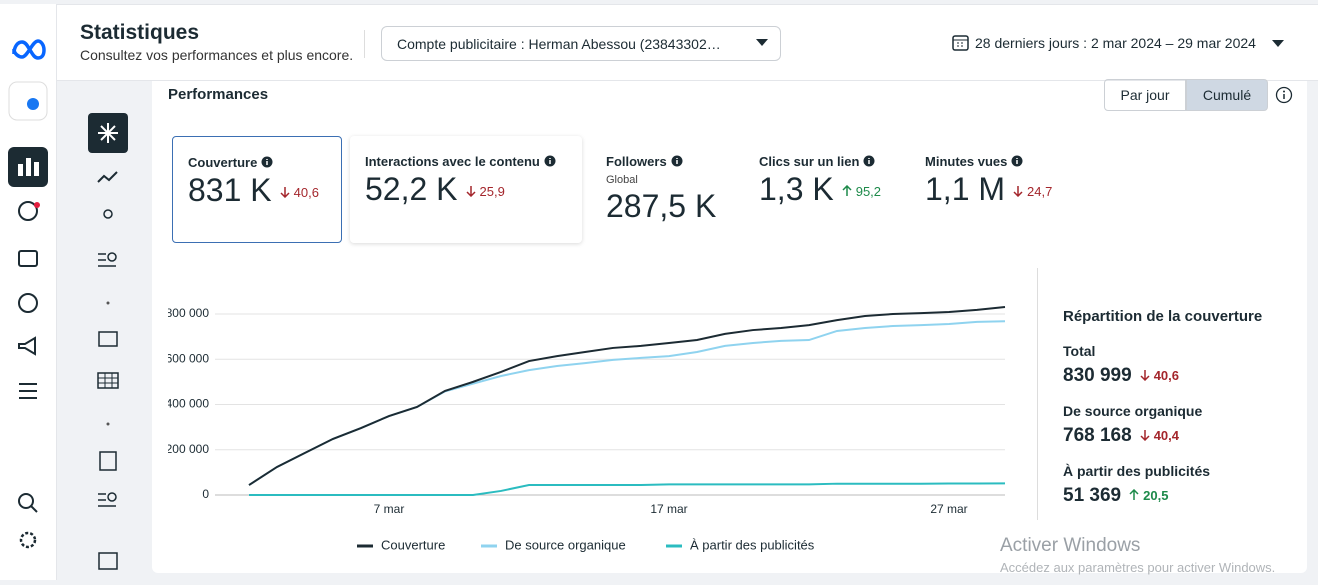  What do you see at coordinates (108, 461) in the screenshot?
I see `report-icon` at bounding box center [108, 461].